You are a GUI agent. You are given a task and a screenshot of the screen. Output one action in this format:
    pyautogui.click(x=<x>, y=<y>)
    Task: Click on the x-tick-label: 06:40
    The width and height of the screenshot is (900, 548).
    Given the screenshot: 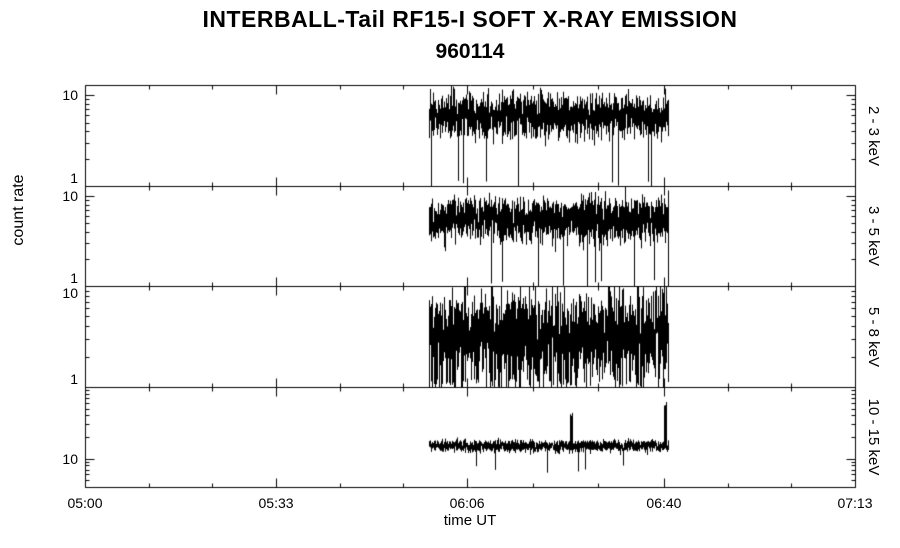 What is the action you would take?
    pyautogui.click(x=664, y=503)
    